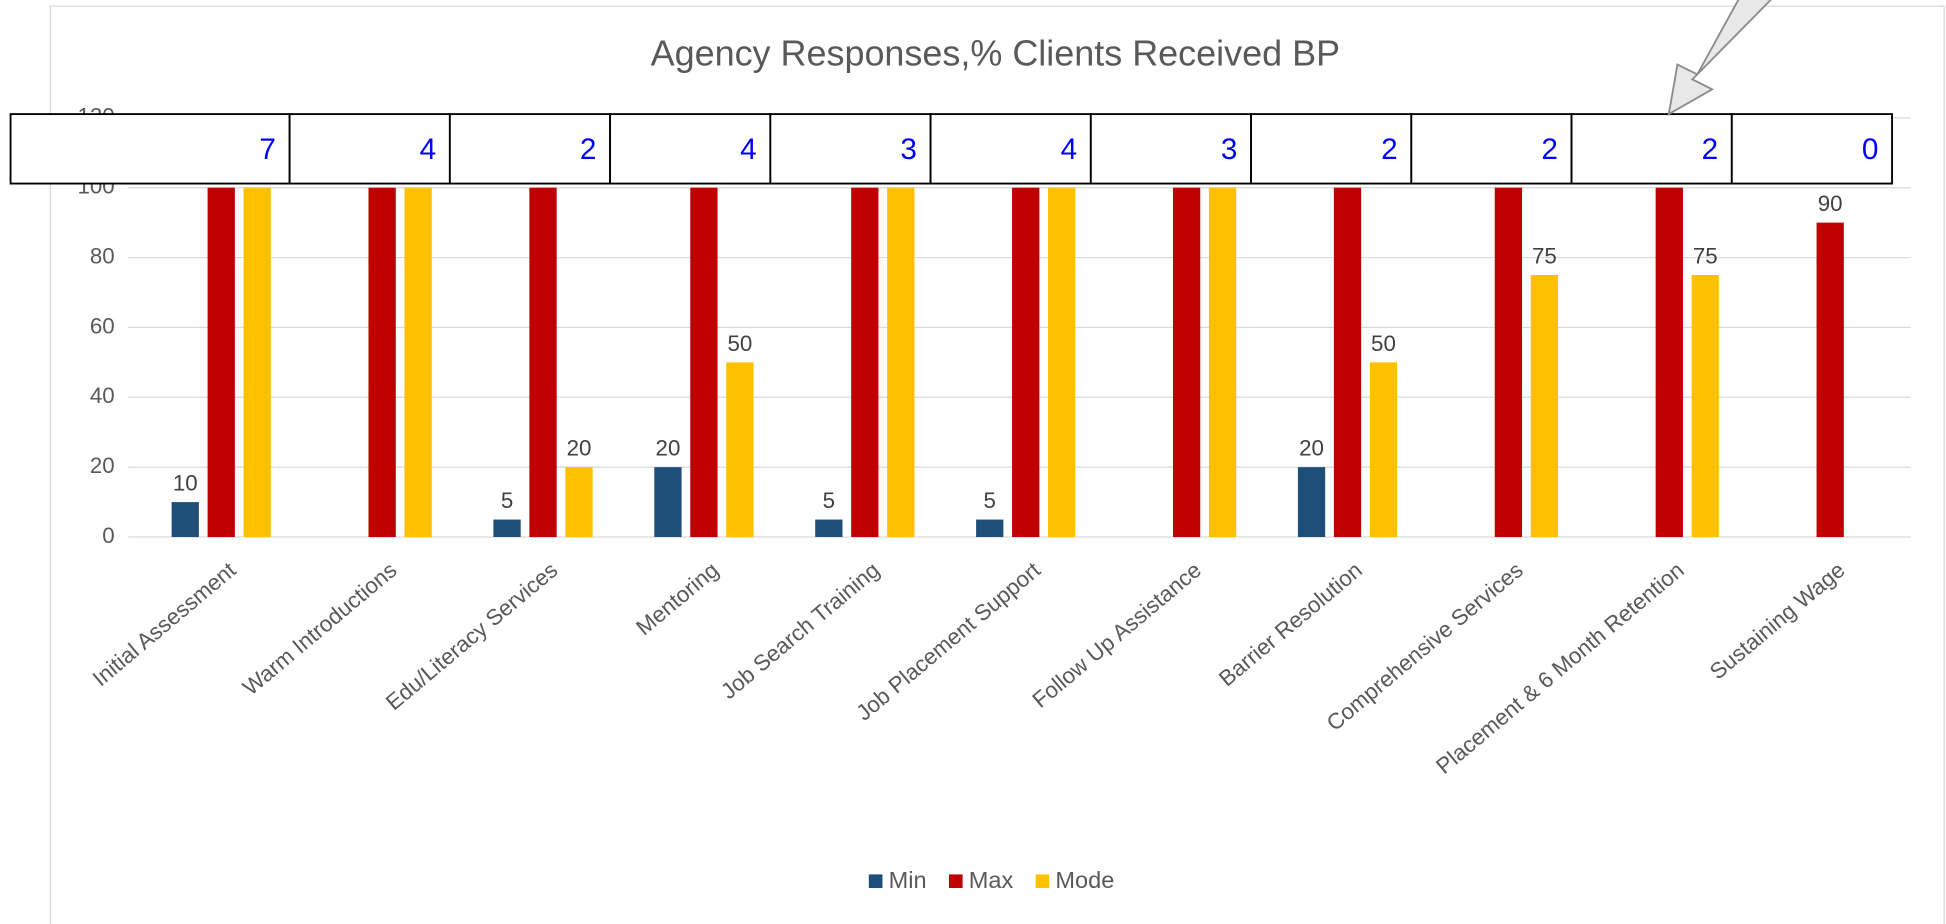 This screenshot has width=1946, height=924. I want to click on y-tick-label: 20, so click(102, 465).